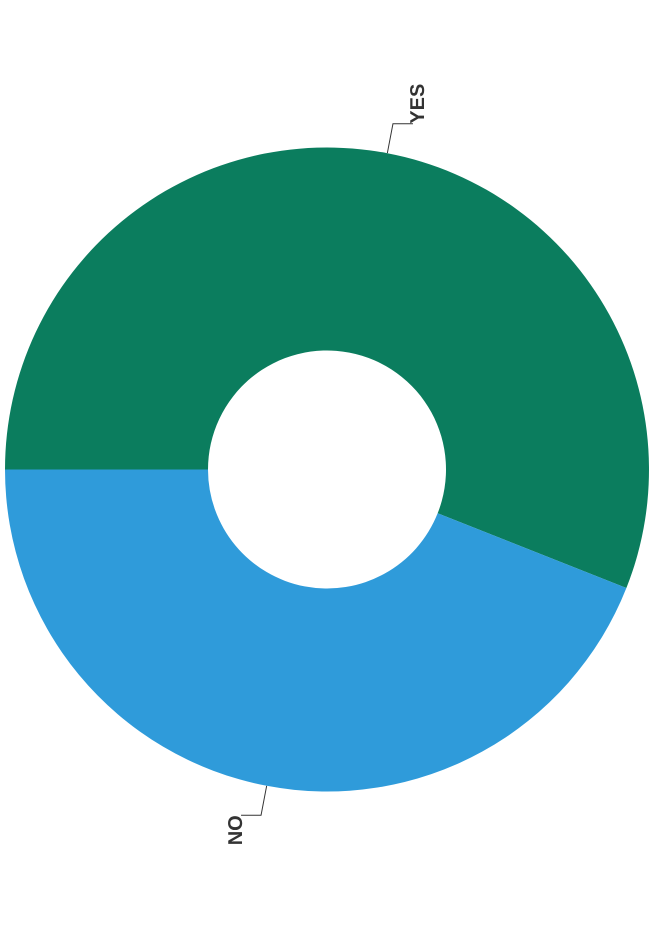 Image resolution: width=654 pixels, height=939 pixels. What do you see at coordinates (417, 104) in the screenshot?
I see `slice-label: YES` at bounding box center [417, 104].